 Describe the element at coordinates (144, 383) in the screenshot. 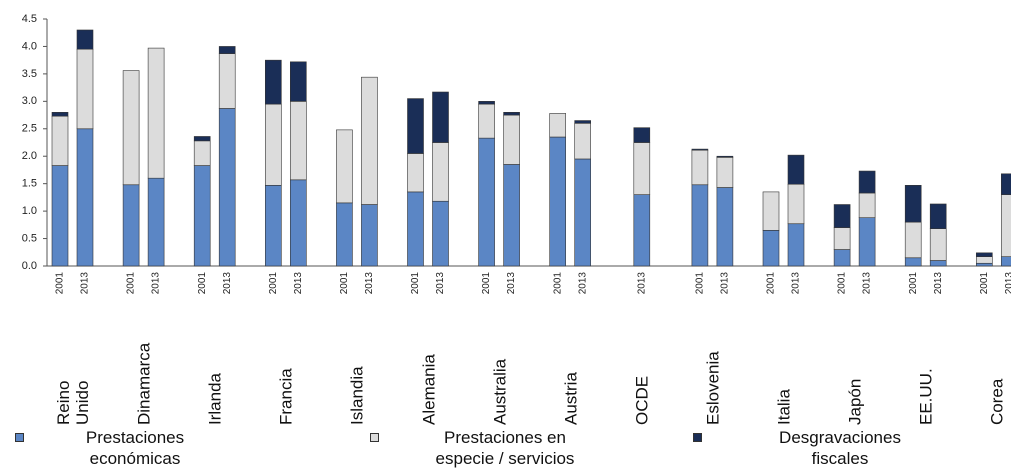

I see `group-label: Dinamarca` at that location.